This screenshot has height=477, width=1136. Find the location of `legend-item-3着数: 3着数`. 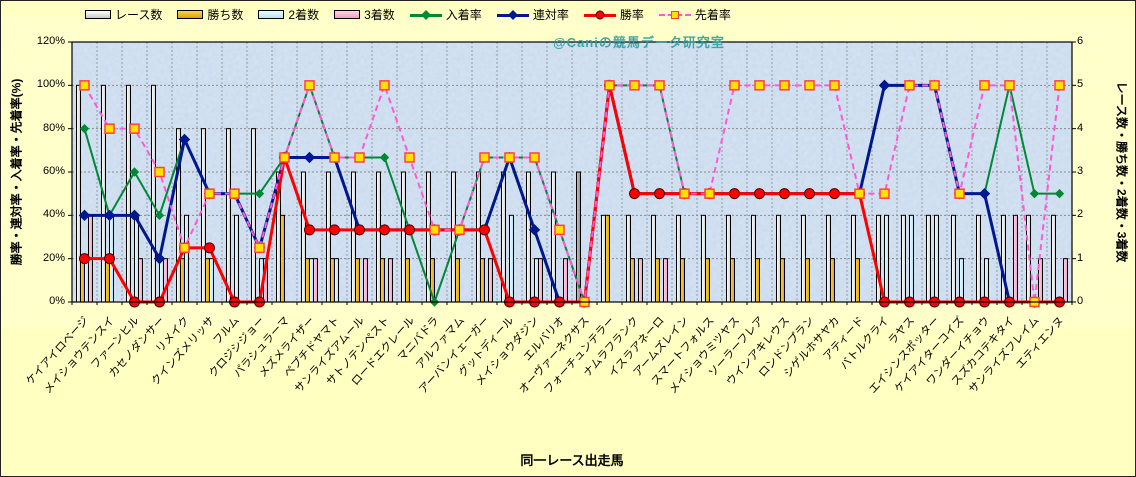

legend-item-3着数: 3着数 is located at coordinates (364, 14).